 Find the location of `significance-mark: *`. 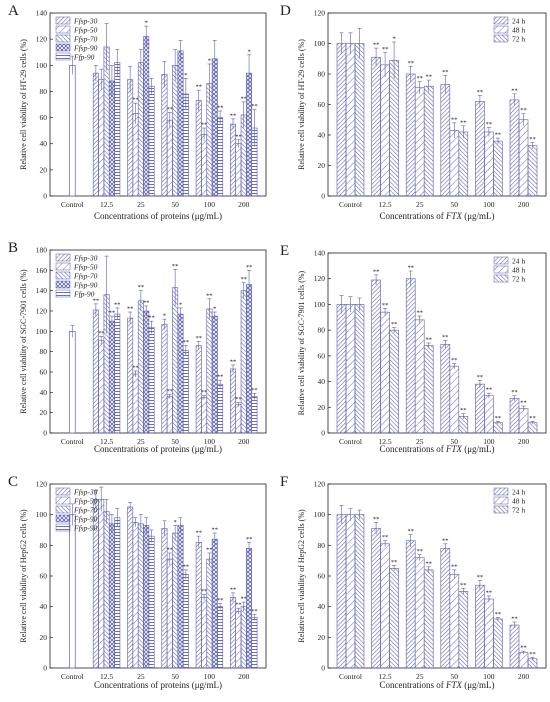

significance-mark: * is located at coordinates (185, 75).